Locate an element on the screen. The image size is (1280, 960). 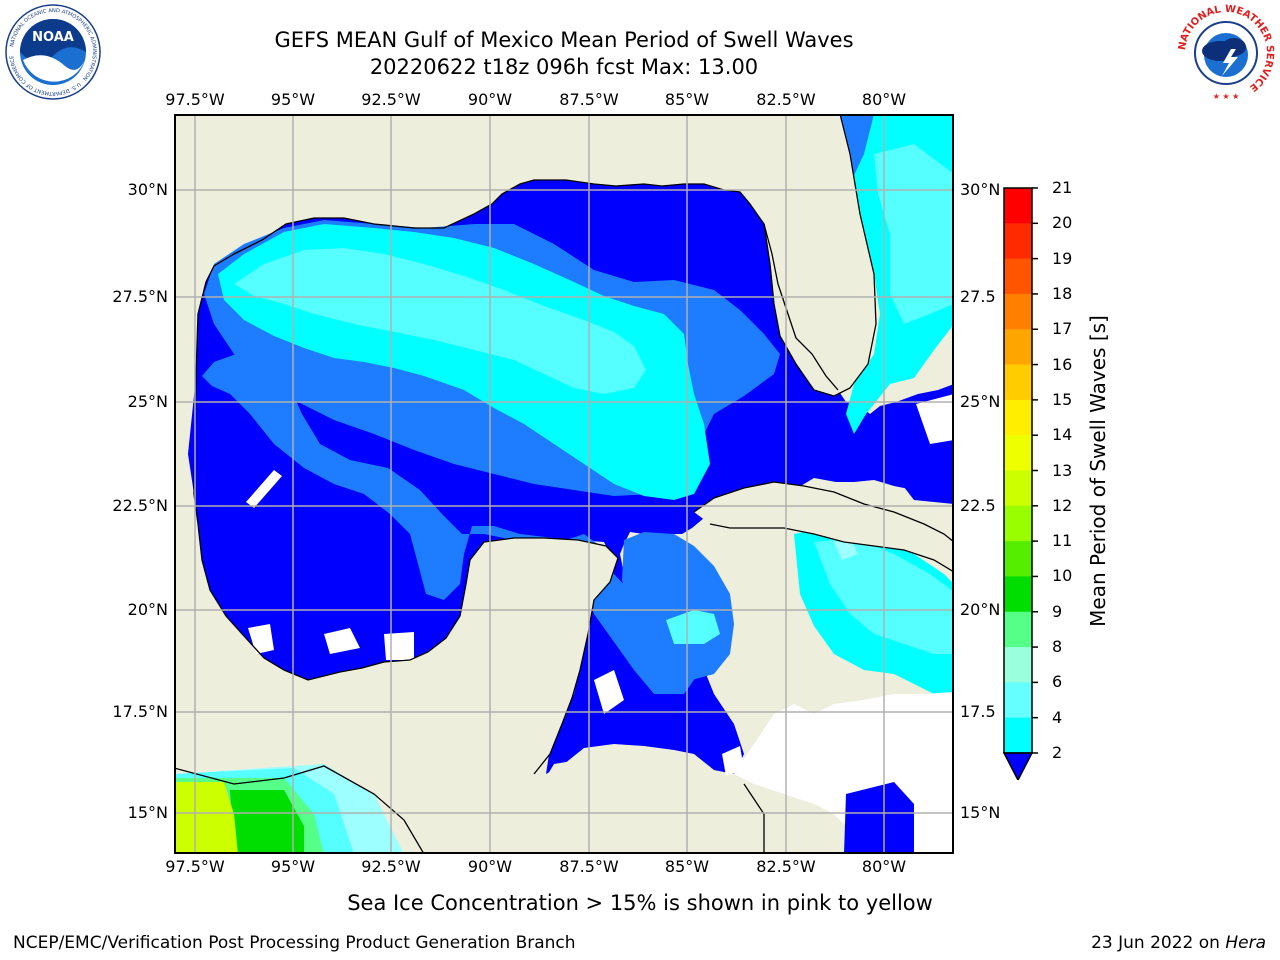
chart-subtitle: 20220622 t18z 096h fcst Max: 13.00 is located at coordinates (564, 67).